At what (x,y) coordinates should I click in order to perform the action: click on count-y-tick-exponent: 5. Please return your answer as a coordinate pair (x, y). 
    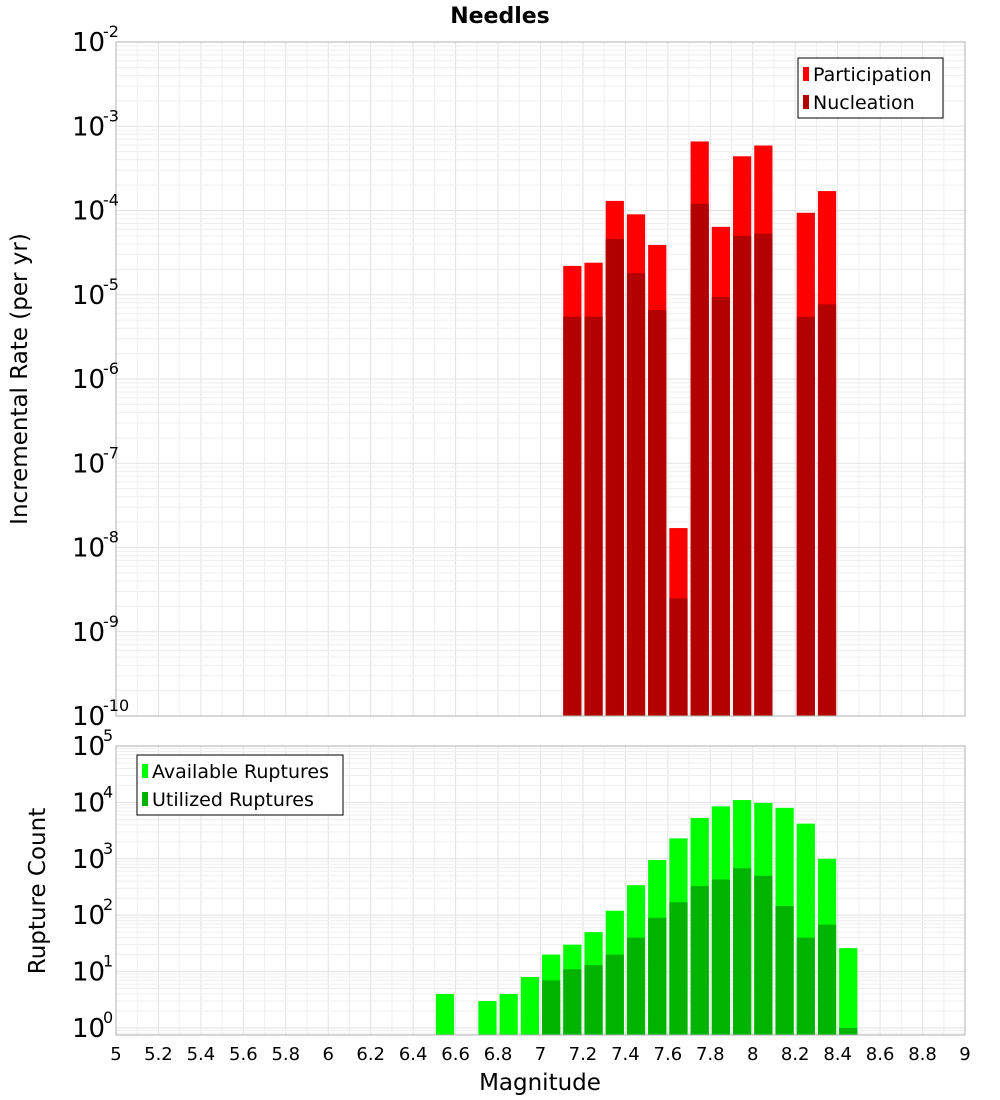
    Looking at the image, I should click on (108, 735).